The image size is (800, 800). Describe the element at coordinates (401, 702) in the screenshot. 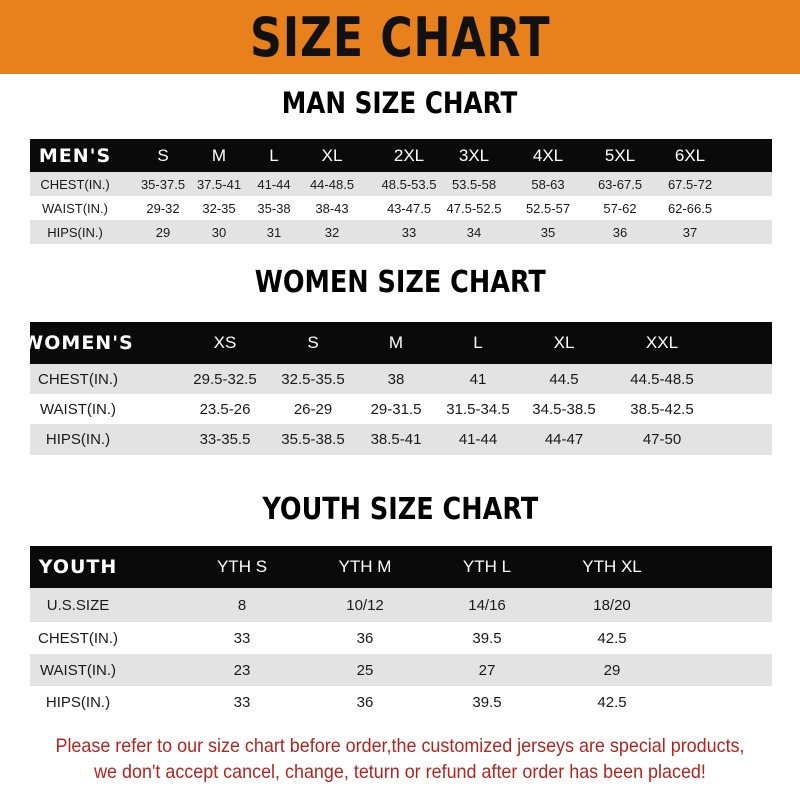

I see `table-row: HIPS(IN.) 33 36 39.5 42.5` at that location.